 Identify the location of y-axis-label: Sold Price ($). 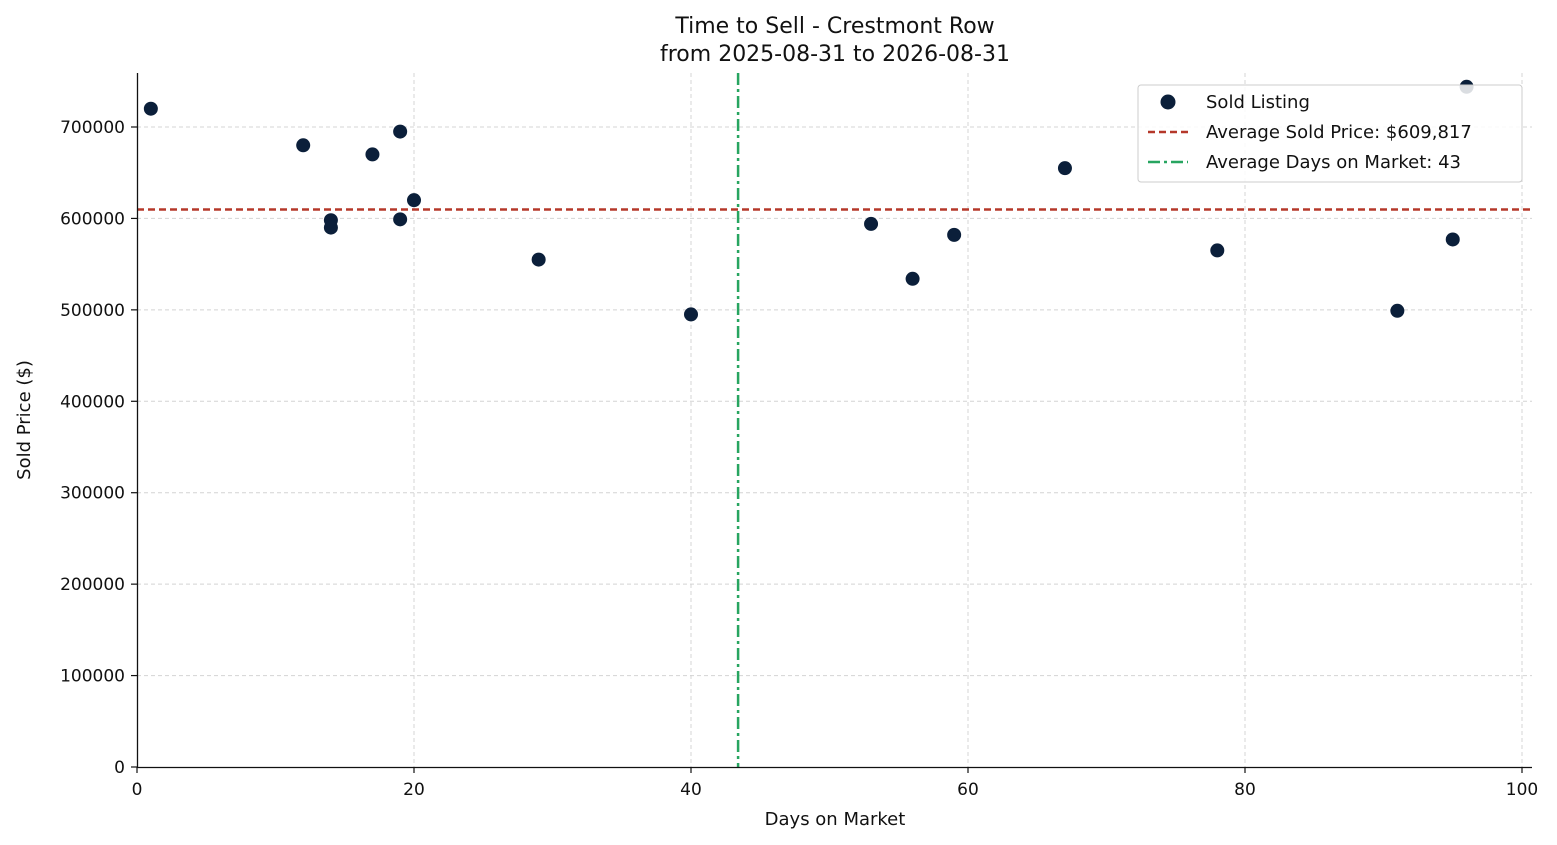
(24, 420).